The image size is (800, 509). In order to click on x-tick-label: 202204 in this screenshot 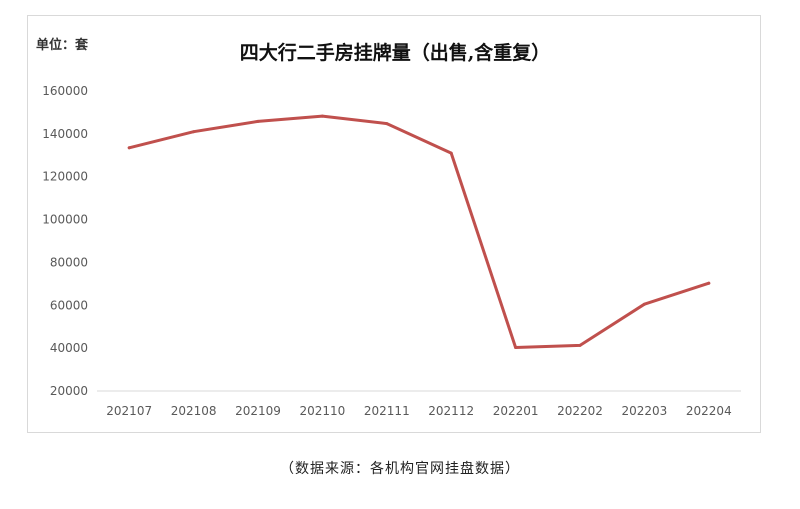, I will do `click(709, 411)`.